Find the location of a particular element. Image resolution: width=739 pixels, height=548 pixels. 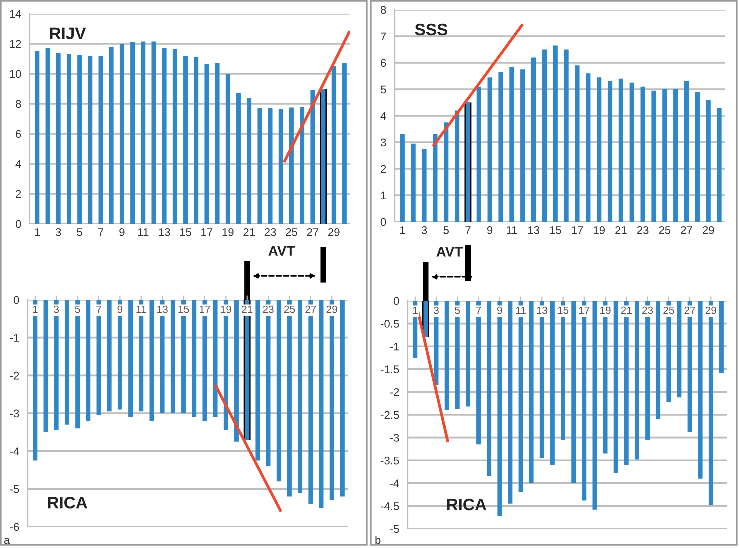

y-tick-label: 12 is located at coordinates (16, 44).